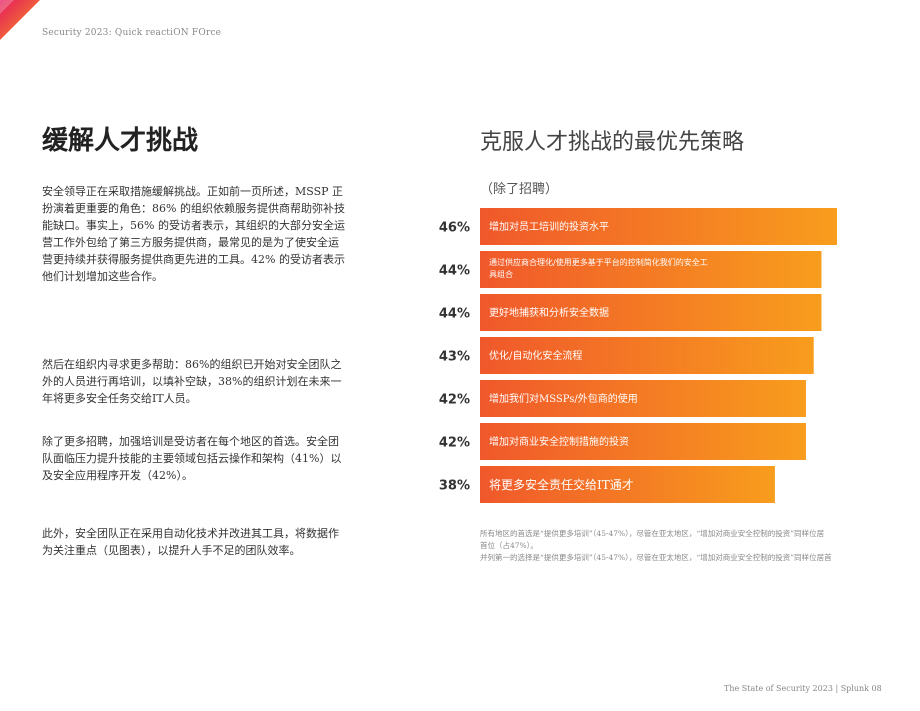 The height and width of the screenshot is (711, 920). What do you see at coordinates (454, 400) in the screenshot?
I see `value-label-5: 42%` at bounding box center [454, 400].